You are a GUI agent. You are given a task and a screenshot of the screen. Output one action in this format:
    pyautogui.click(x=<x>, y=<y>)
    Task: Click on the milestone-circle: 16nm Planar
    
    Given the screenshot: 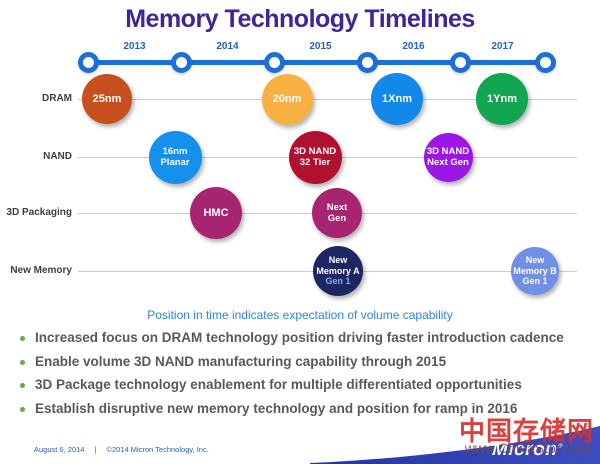 What is the action you would take?
    pyautogui.click(x=175, y=157)
    